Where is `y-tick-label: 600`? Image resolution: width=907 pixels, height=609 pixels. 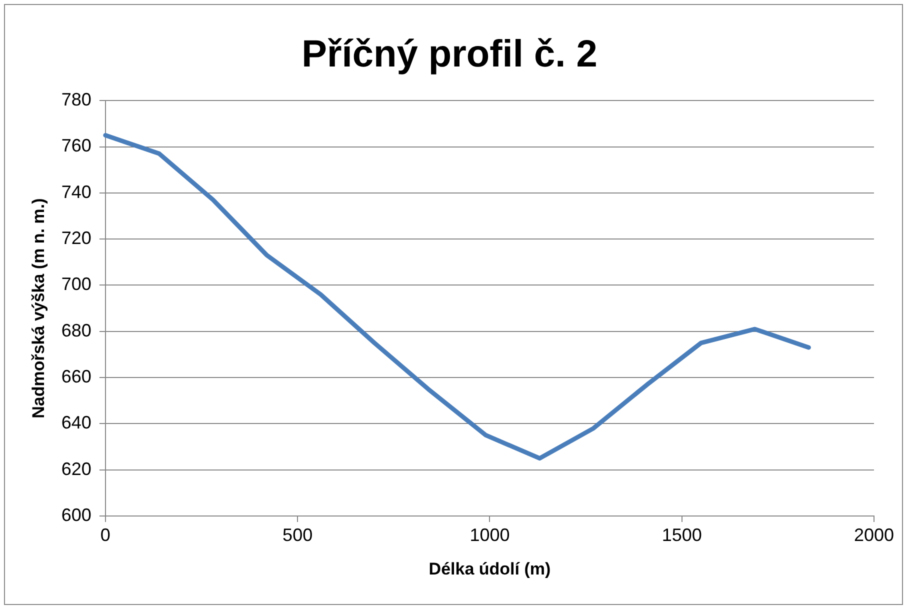 y-tick-label: 600 is located at coordinates (76, 514).